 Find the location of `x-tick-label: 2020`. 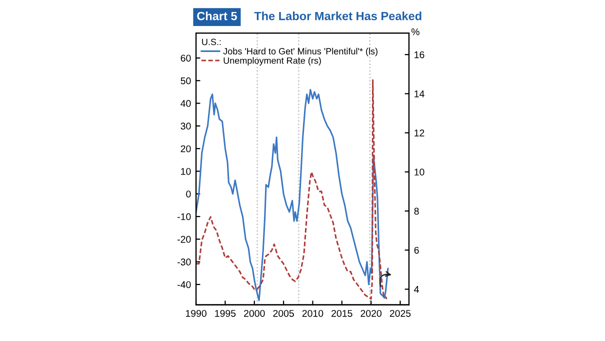

x-tick-label: 2020 is located at coordinates (371, 313).